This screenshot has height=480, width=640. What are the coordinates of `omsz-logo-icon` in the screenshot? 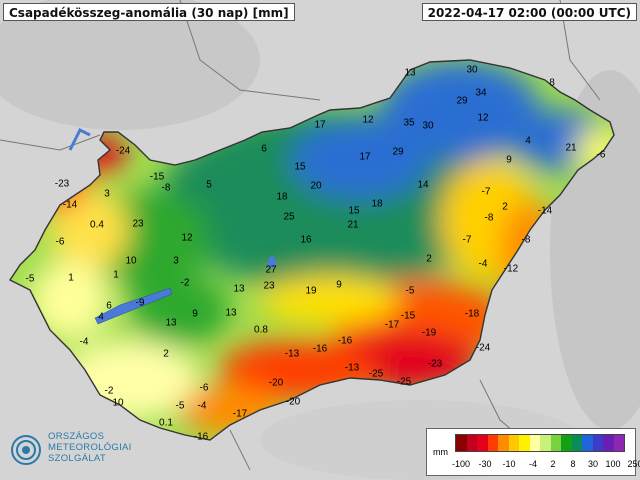 It's located at (26, 450).